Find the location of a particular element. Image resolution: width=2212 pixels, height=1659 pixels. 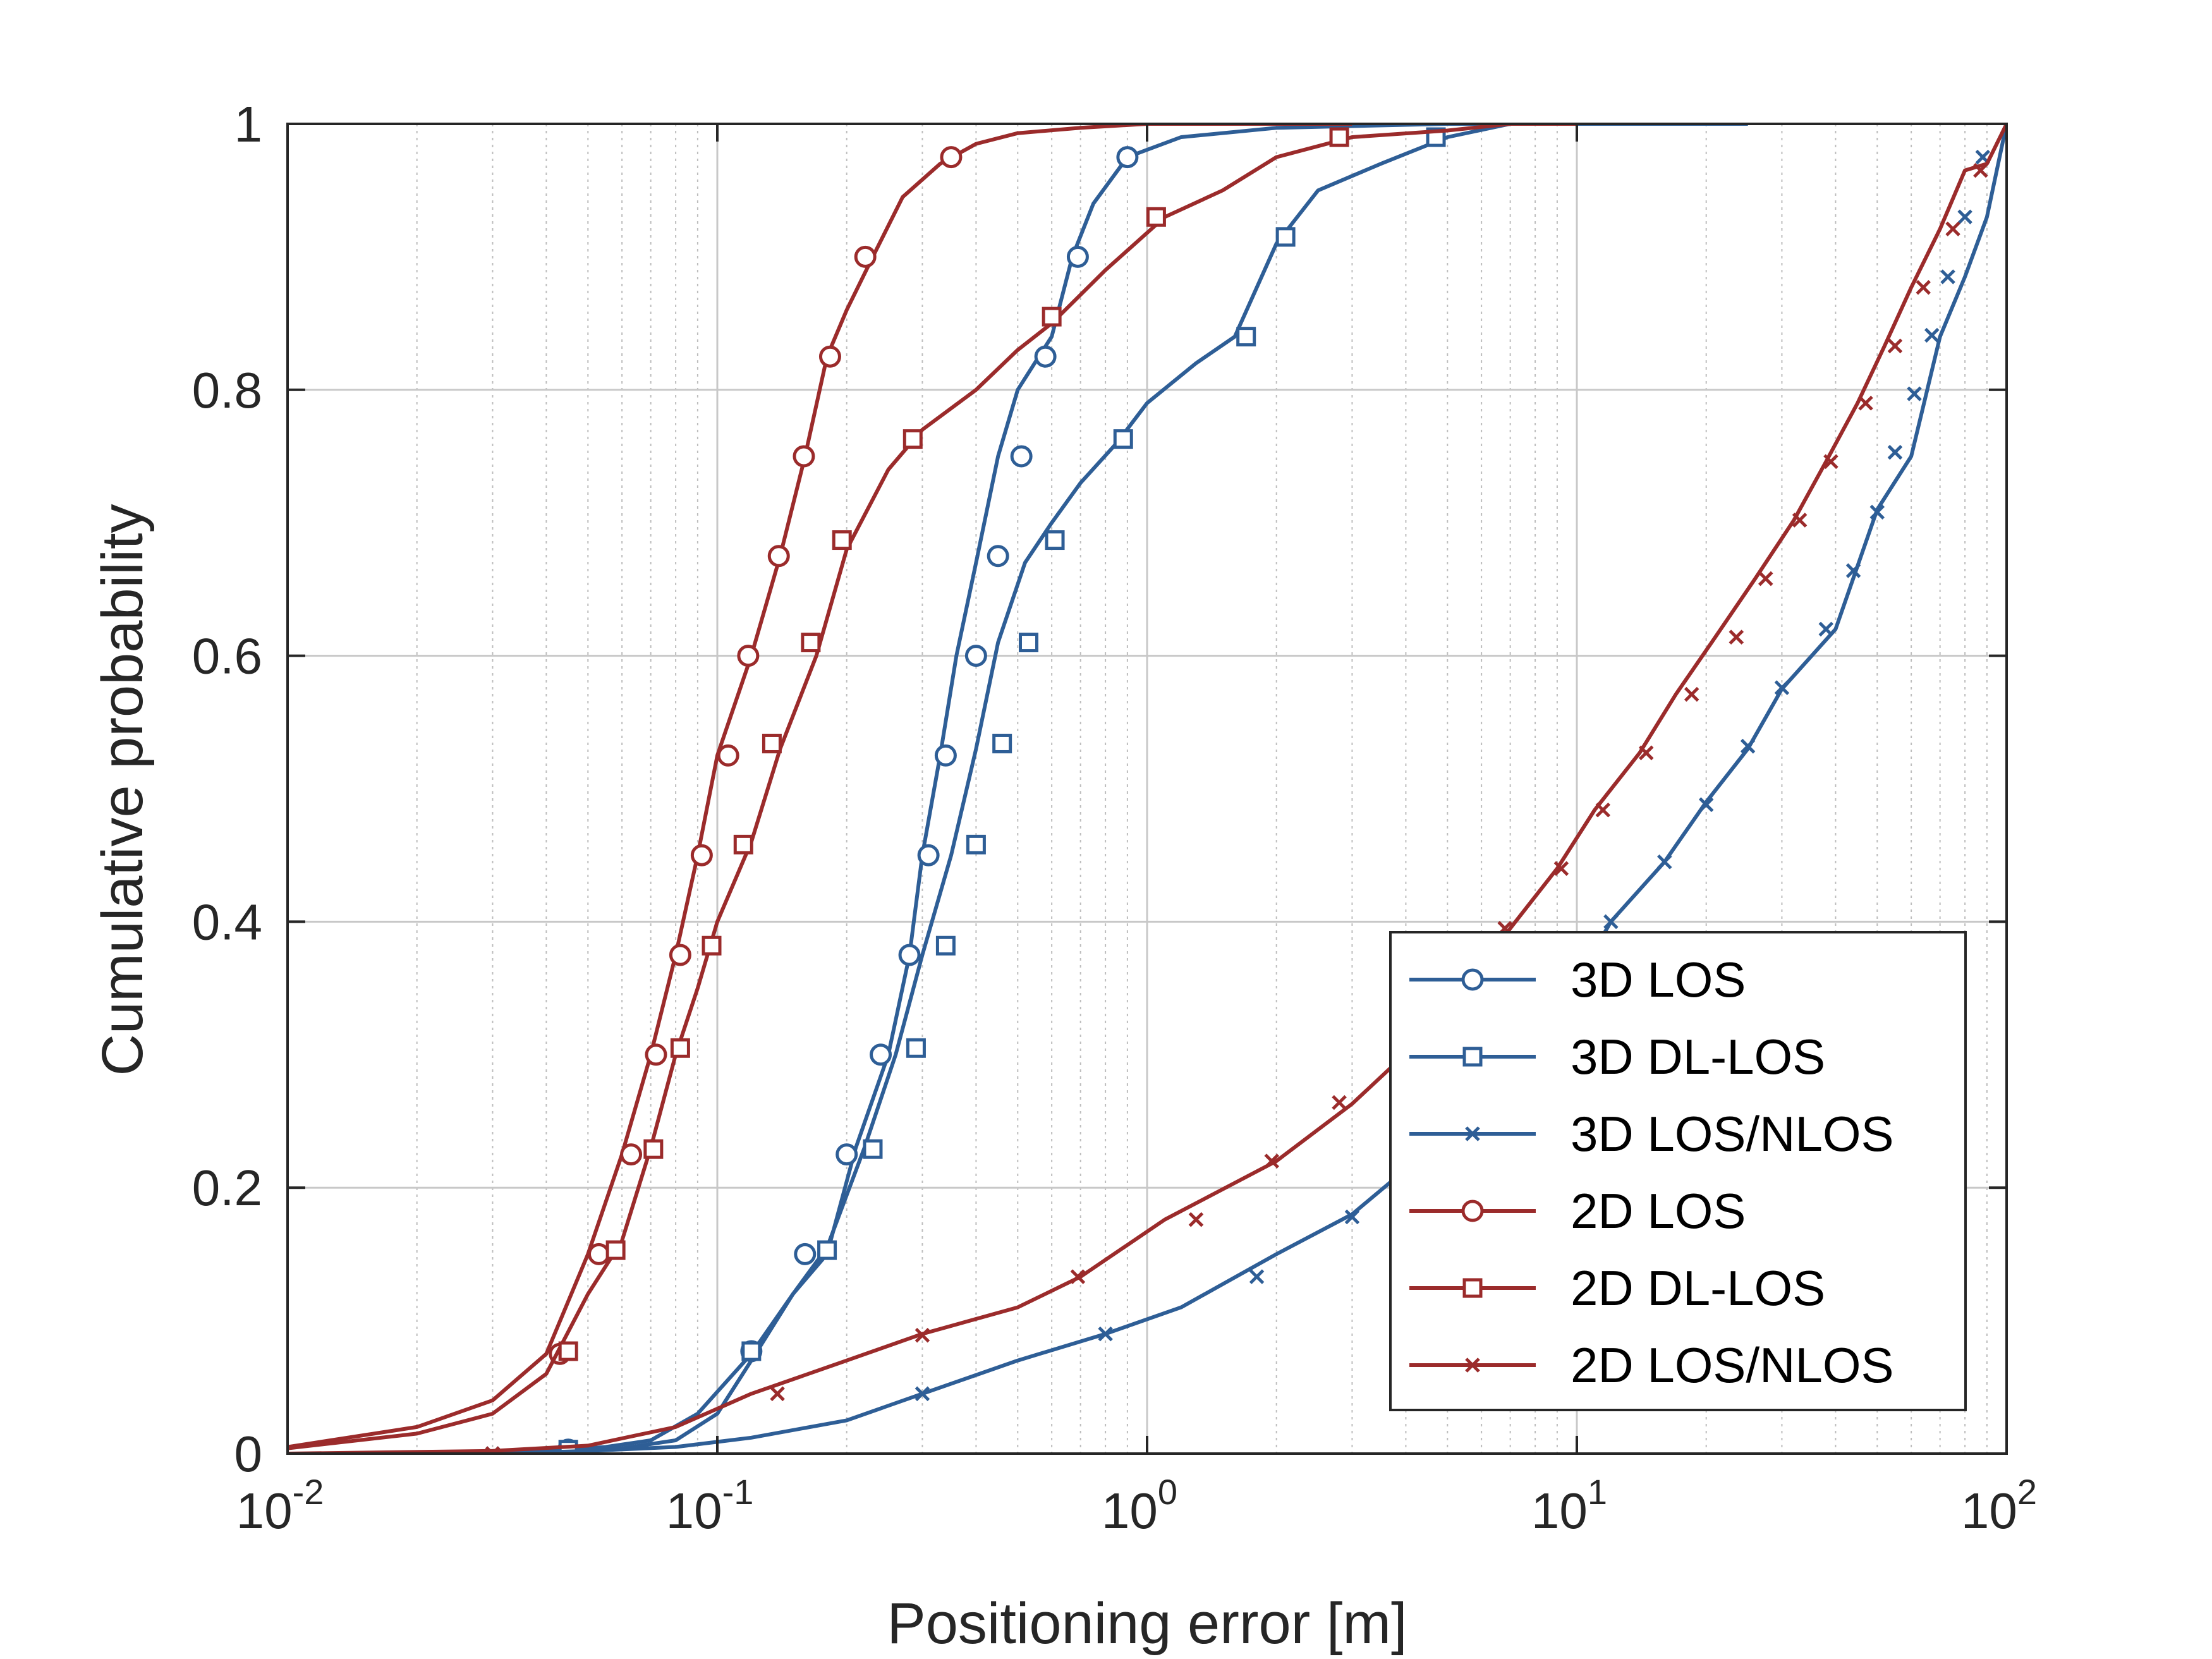

legend-label: 2D DL-LOS is located at coordinates (1698, 1288).